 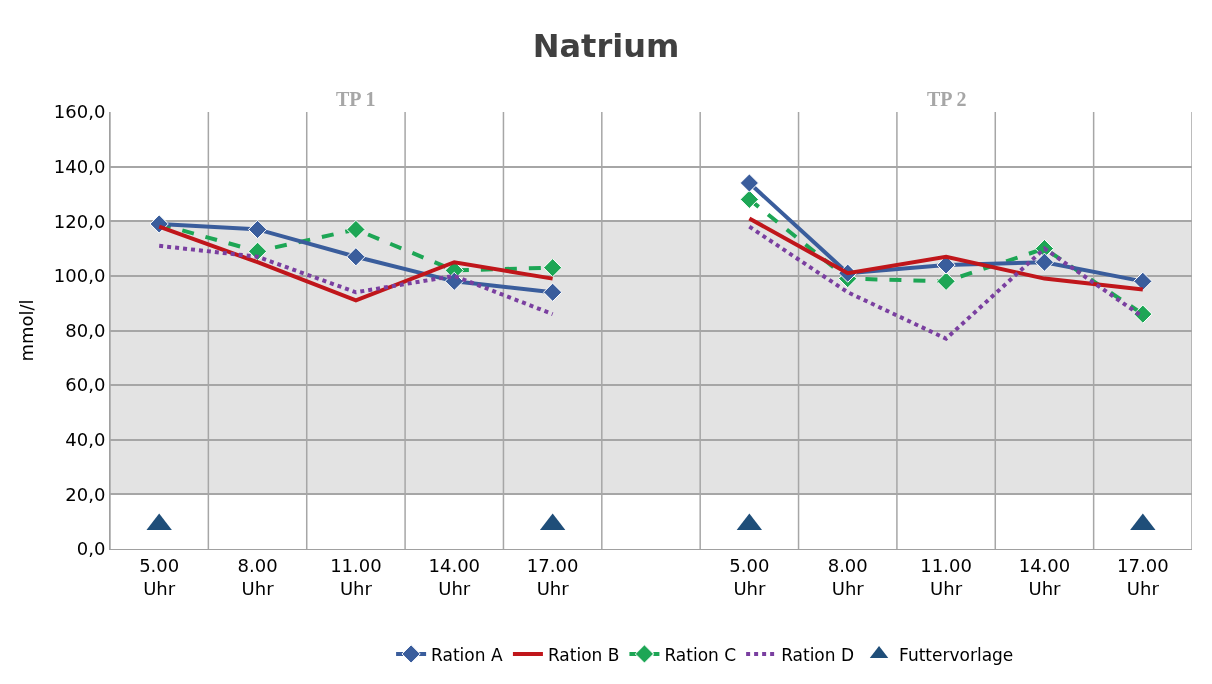 I want to click on y-tick-label: 80,0, so click(x=85, y=330).